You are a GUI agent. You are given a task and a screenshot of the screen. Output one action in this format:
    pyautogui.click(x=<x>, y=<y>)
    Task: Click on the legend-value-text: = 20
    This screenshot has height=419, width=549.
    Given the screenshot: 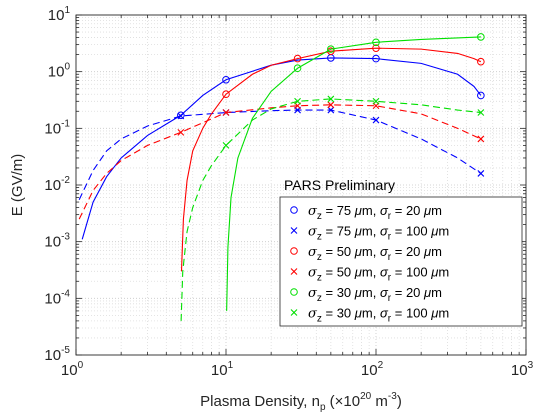 What is the action you would take?
    pyautogui.click(x=407, y=251)
    